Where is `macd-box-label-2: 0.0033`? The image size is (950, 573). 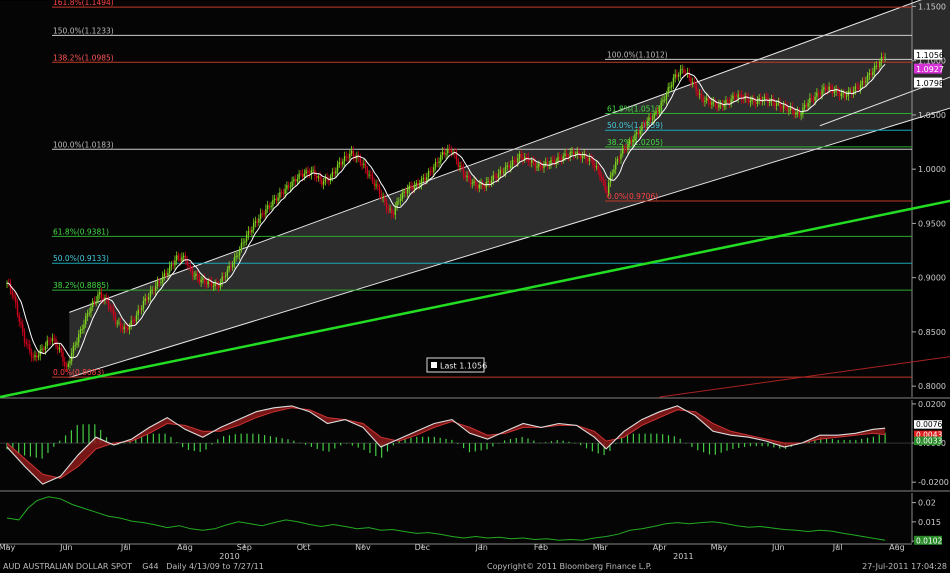 macd-box-label-2: 0.0033 is located at coordinates (929, 441).